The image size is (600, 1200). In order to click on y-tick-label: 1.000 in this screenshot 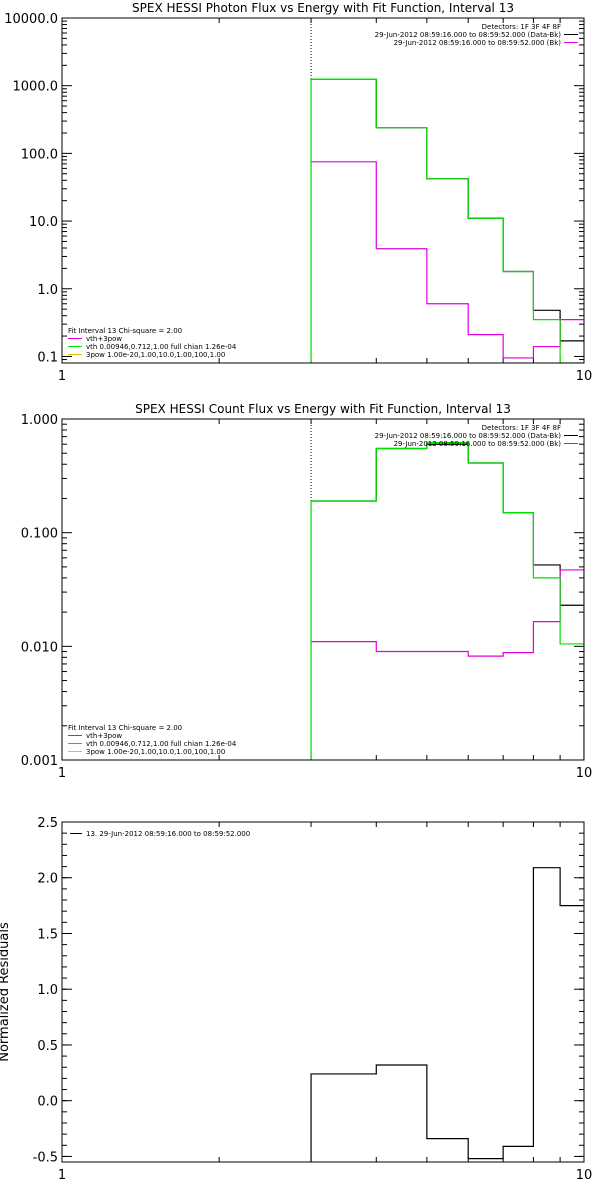, I will do `click(39, 420)`.